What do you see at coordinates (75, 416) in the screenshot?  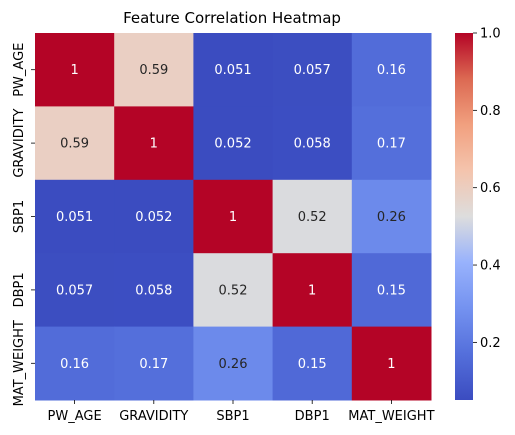 I see `x-tick-label: PW_AGE` at bounding box center [75, 416].